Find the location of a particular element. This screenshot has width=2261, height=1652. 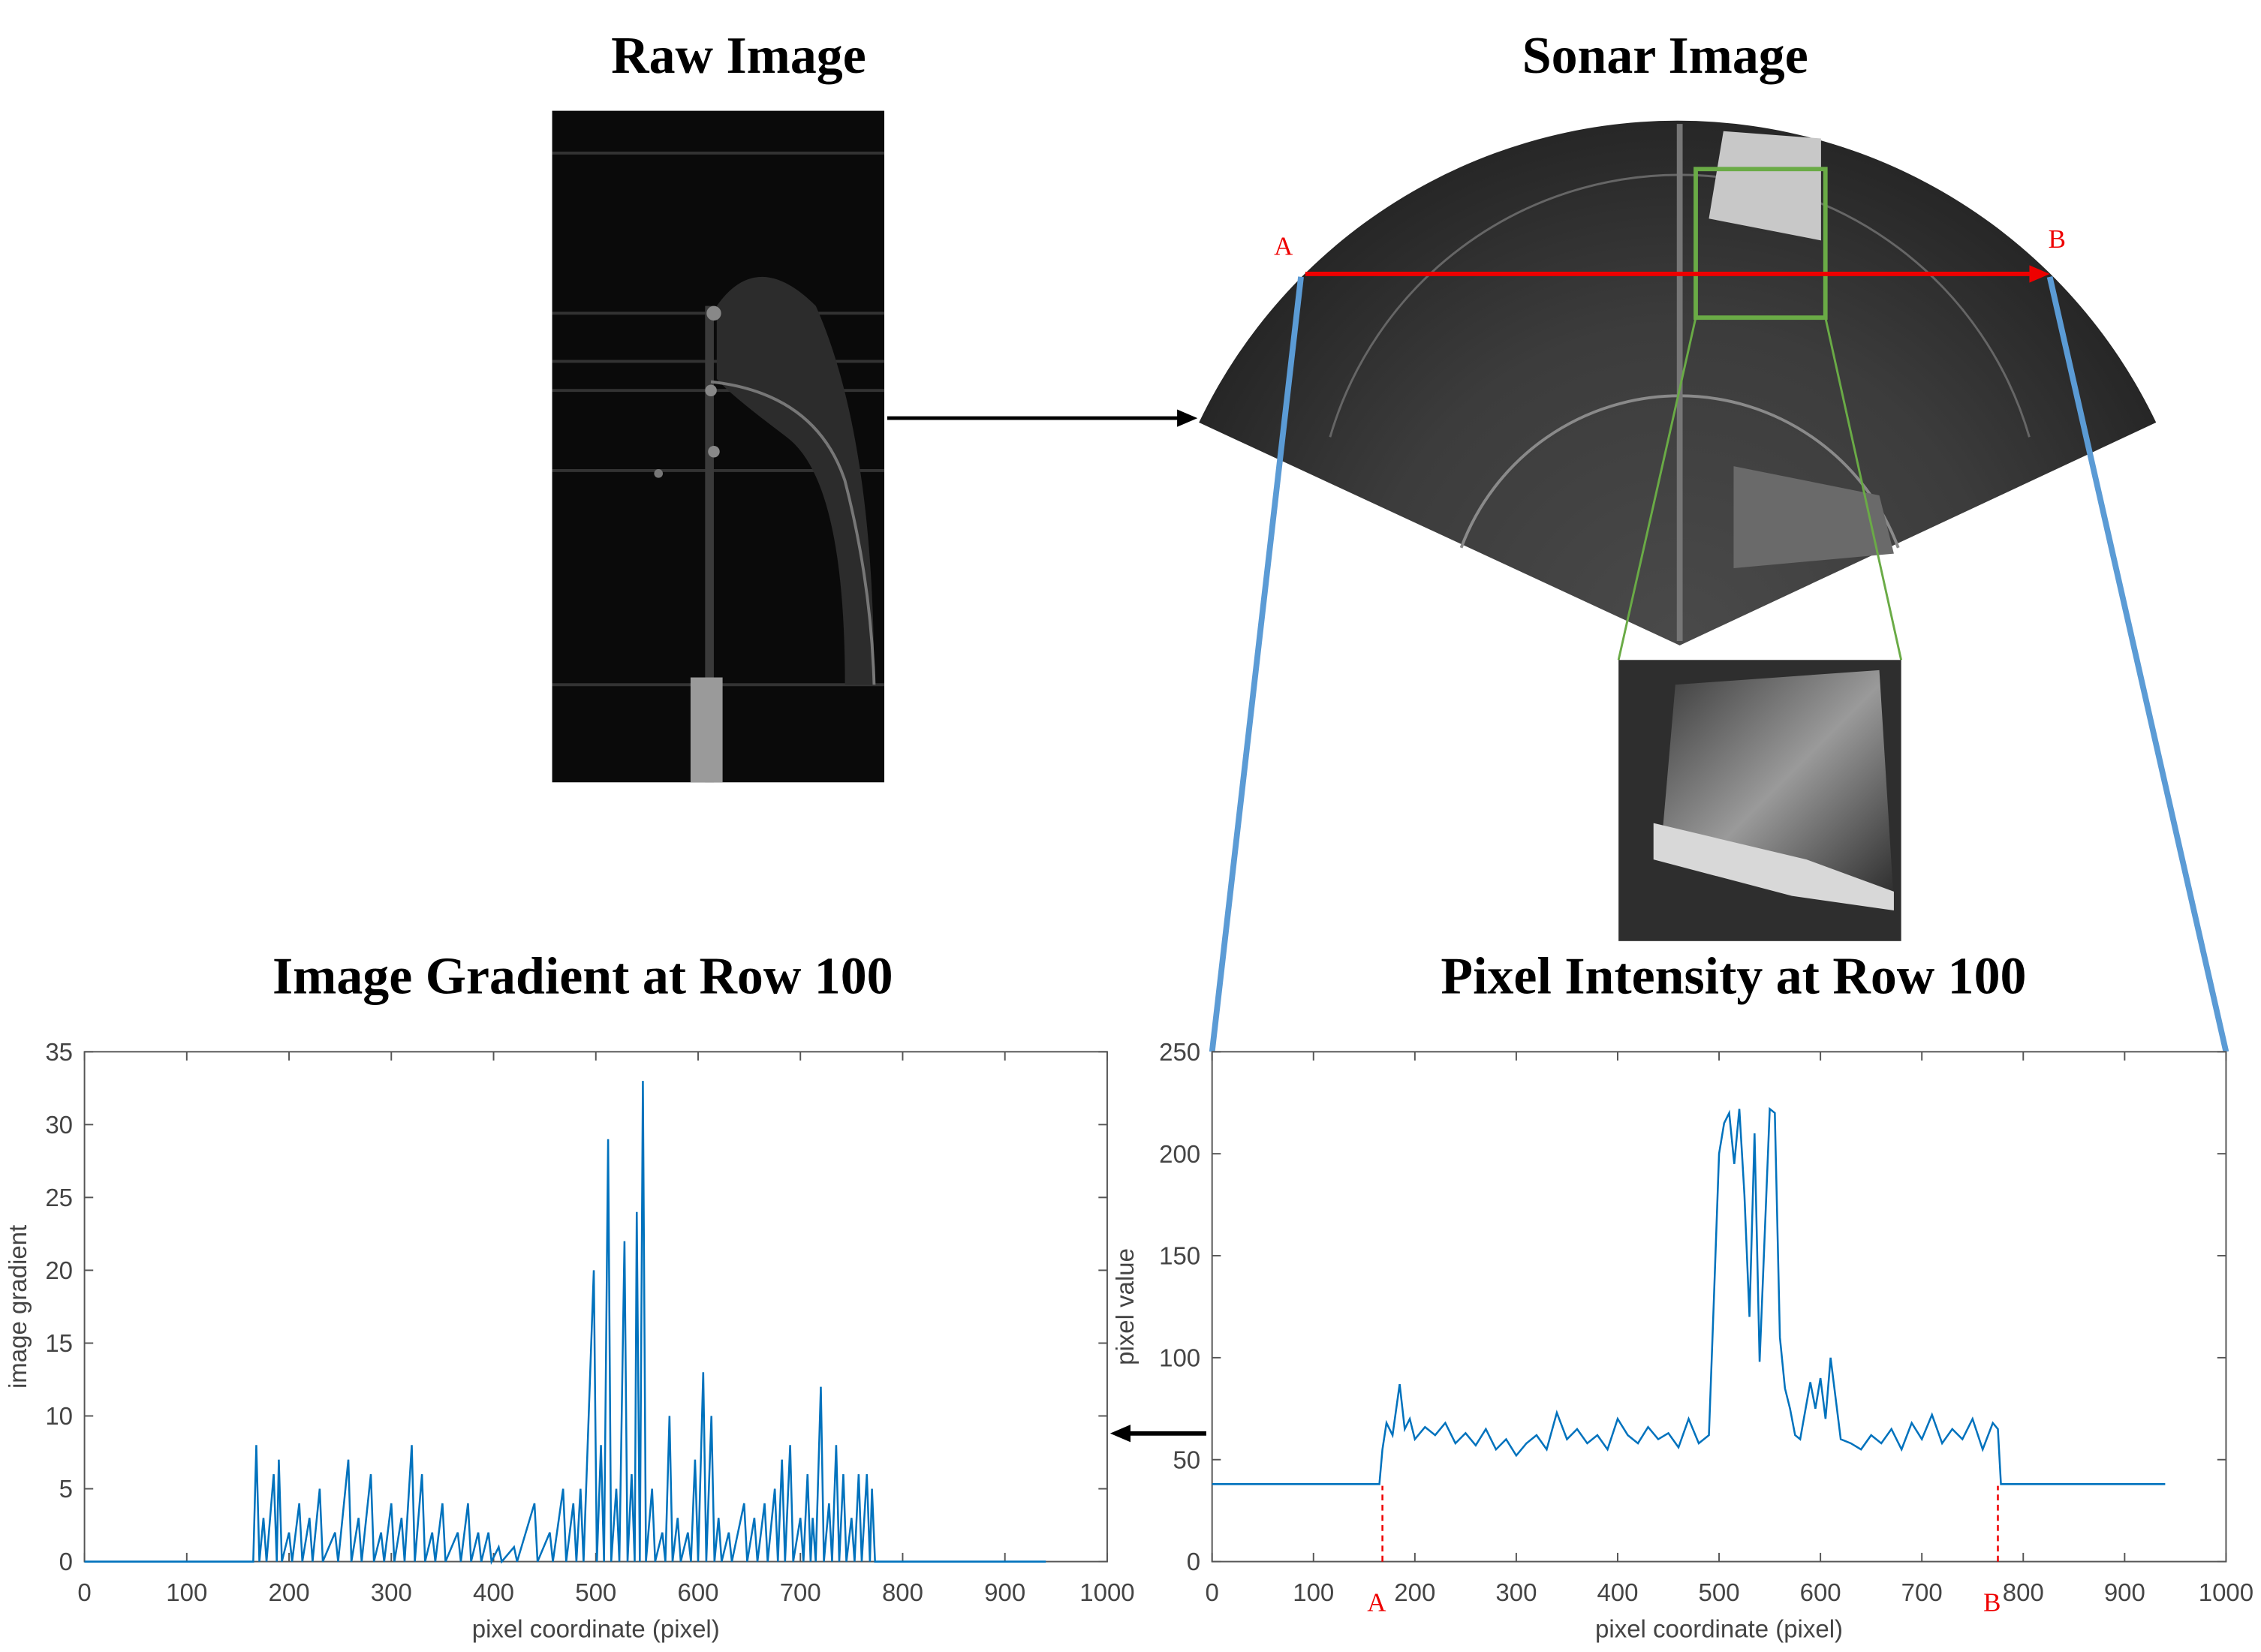

plot-area is located at coordinates (1719, 1307).